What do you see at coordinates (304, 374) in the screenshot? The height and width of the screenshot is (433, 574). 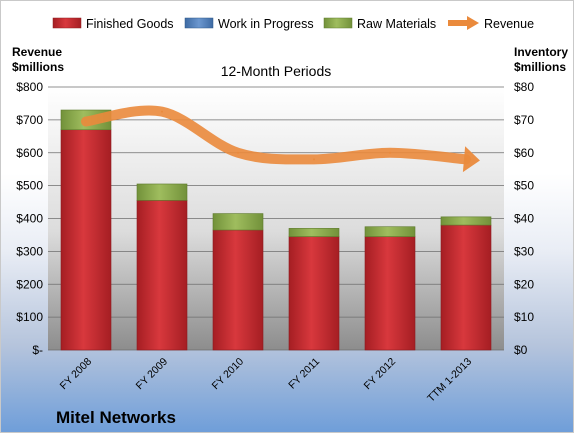 I see `x-tick-label: FY 2011` at bounding box center [304, 374].